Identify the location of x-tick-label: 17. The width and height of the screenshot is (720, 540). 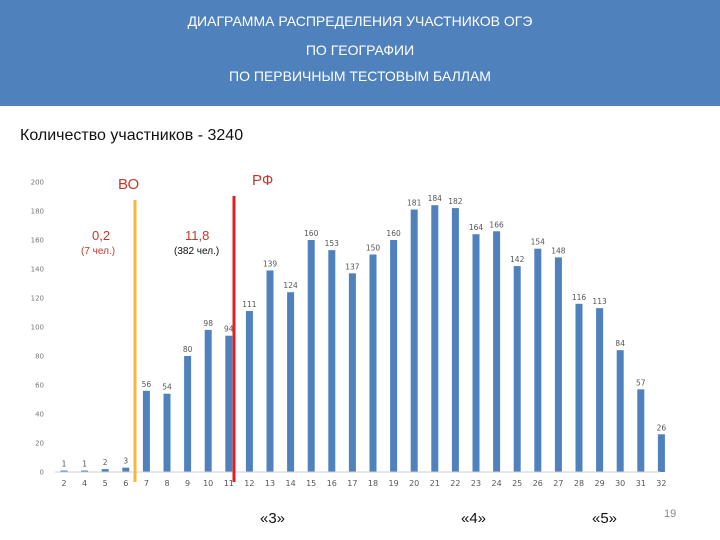
(352, 483).